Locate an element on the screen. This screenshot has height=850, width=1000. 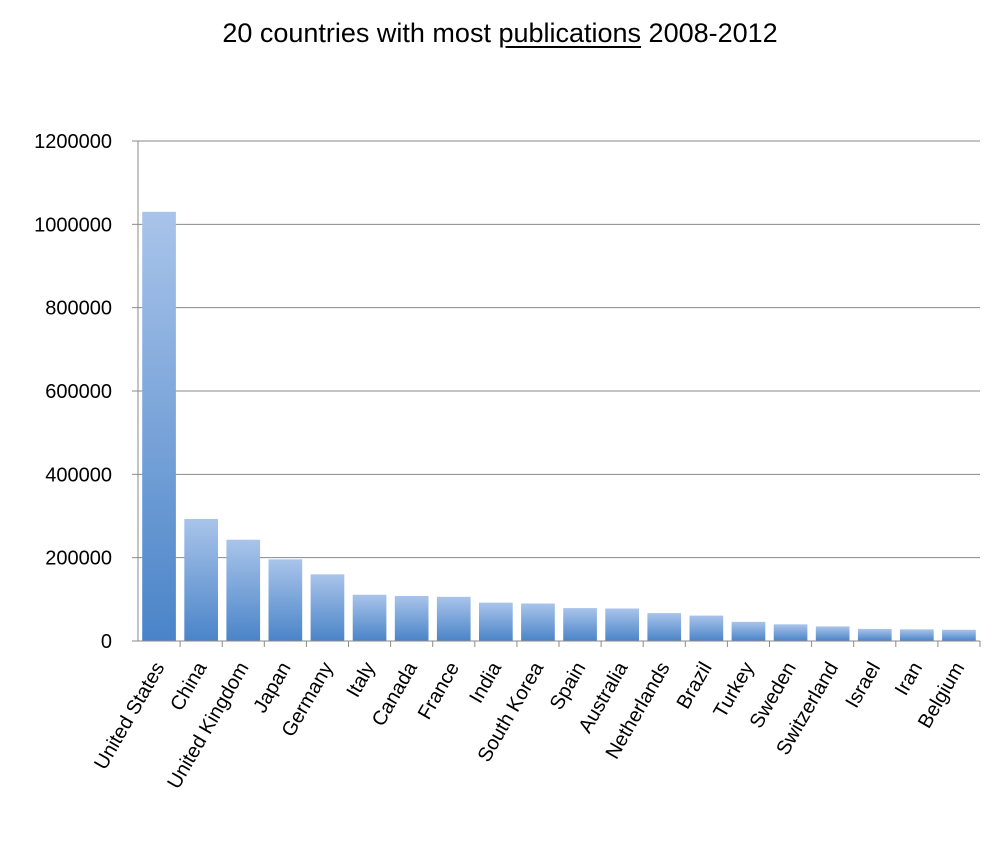
x-tick-label: Iran is located at coordinates (909, 679).